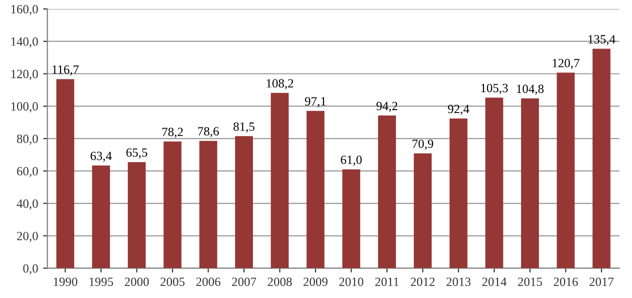 This screenshot has height=298, width=632. What do you see at coordinates (24, 10) in the screenshot?
I see `y-tick-label: 160,0` at bounding box center [24, 10].